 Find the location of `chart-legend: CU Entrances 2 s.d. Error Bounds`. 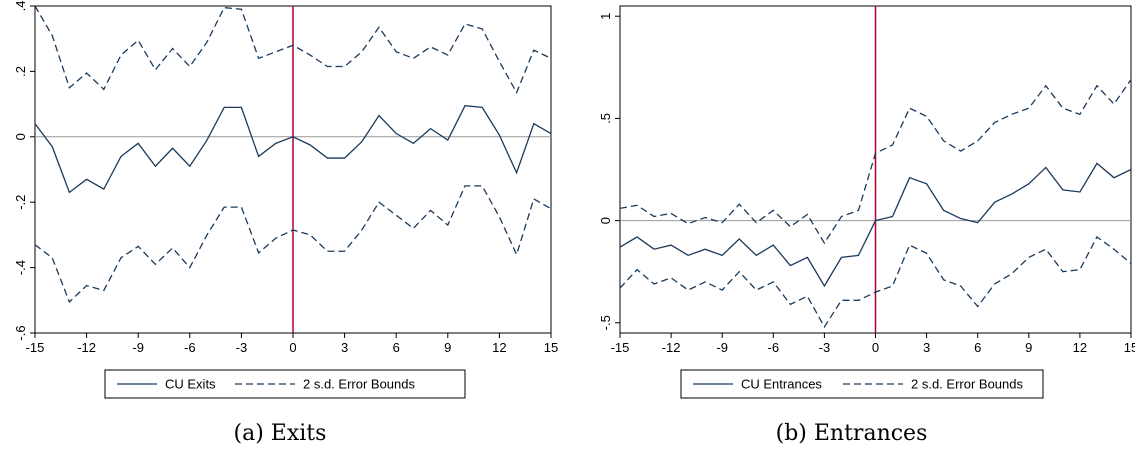

chart-legend: CU Entrances 2 s.d. Error Bounds is located at coordinates (862, 384).